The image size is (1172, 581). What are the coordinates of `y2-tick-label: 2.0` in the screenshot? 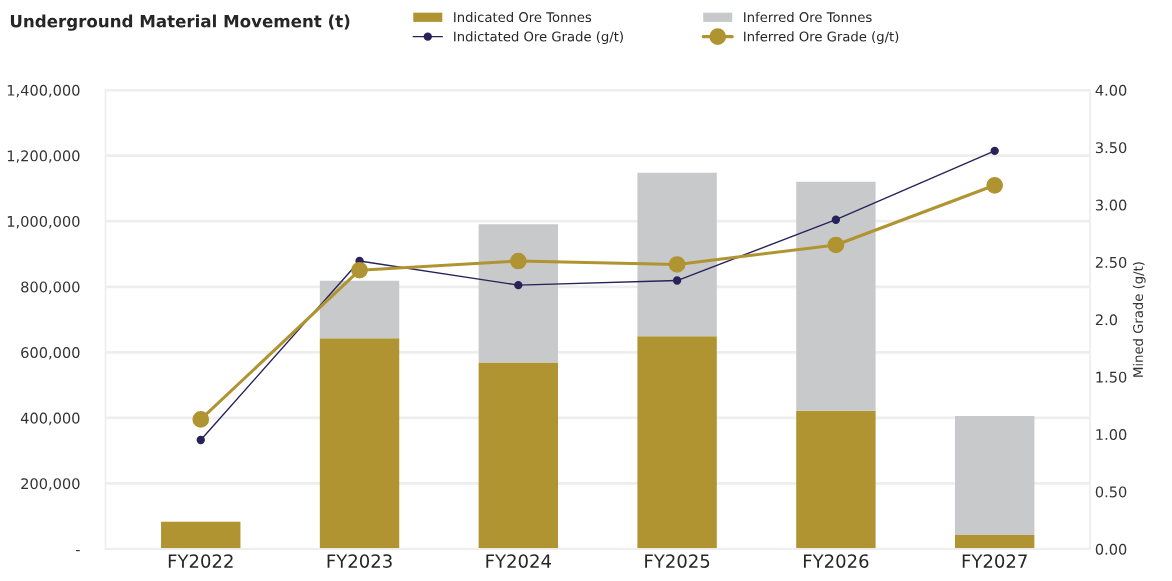 It's located at (1106, 320).